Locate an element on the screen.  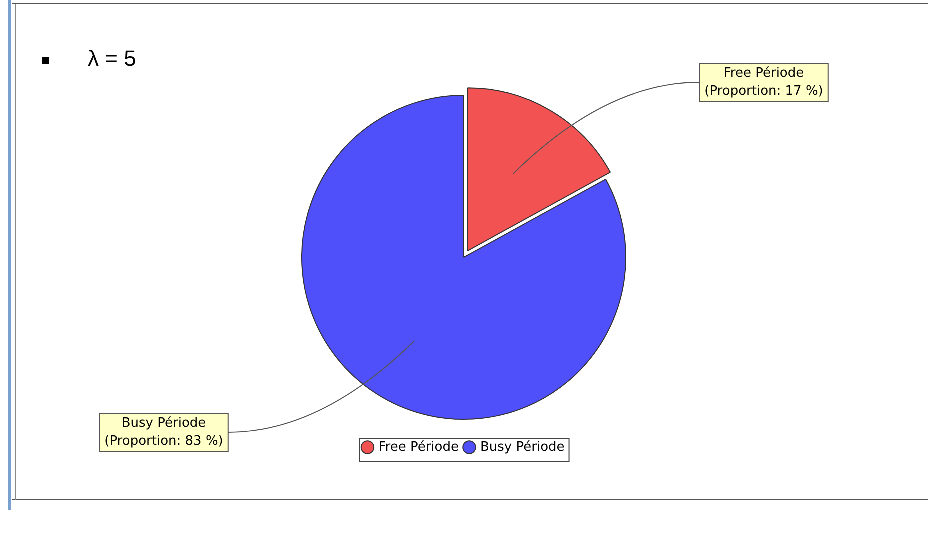
slice-label: Free Période is located at coordinates (764, 73).